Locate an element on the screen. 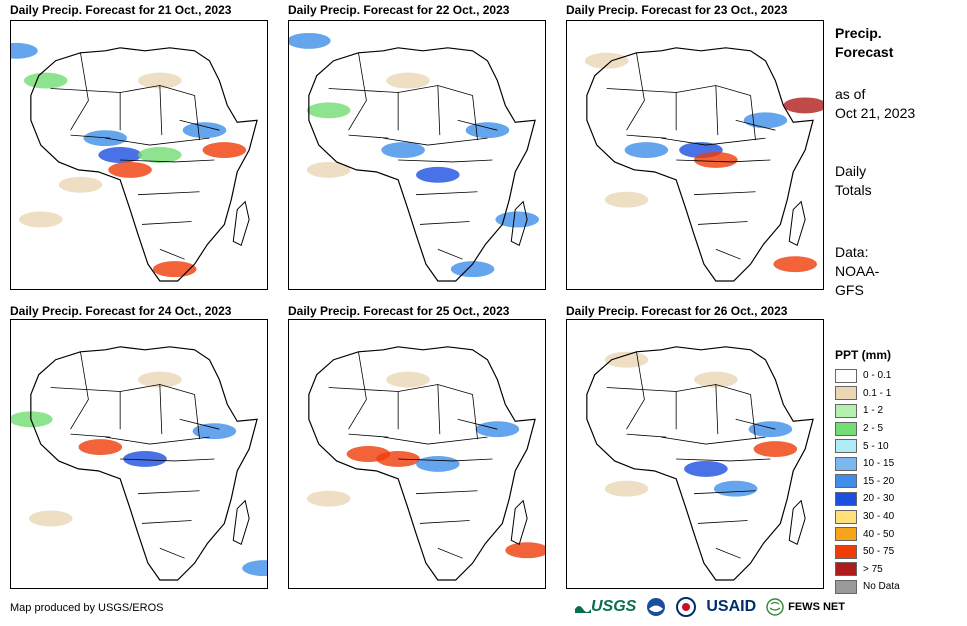 The height and width of the screenshot is (626, 967). legend-row: 0.1 - 1 is located at coordinates (867, 394).